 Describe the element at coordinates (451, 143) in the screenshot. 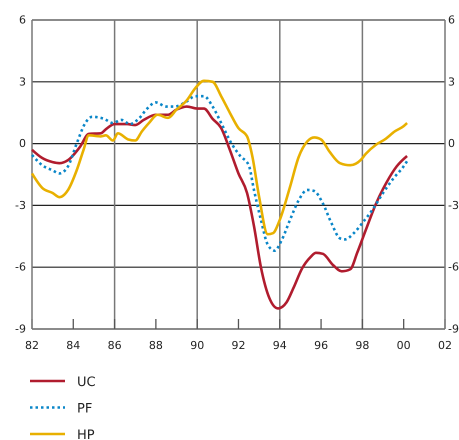

I see `y2-tick-label: 0` at that location.